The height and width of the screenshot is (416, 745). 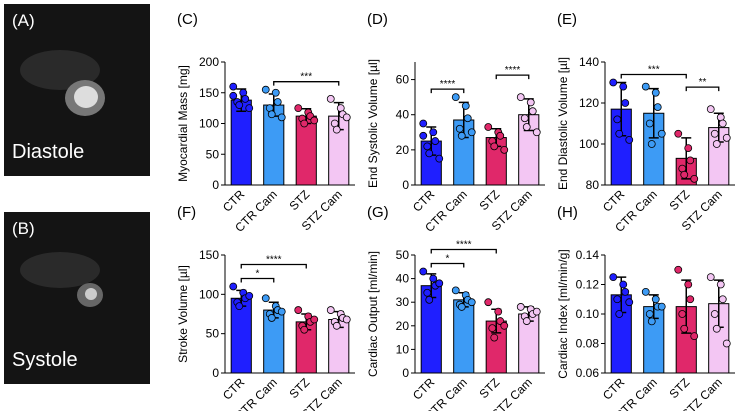 What do you see at coordinates (209, 93) in the screenshot?
I see `y-tick-label: 150` at bounding box center [209, 93].